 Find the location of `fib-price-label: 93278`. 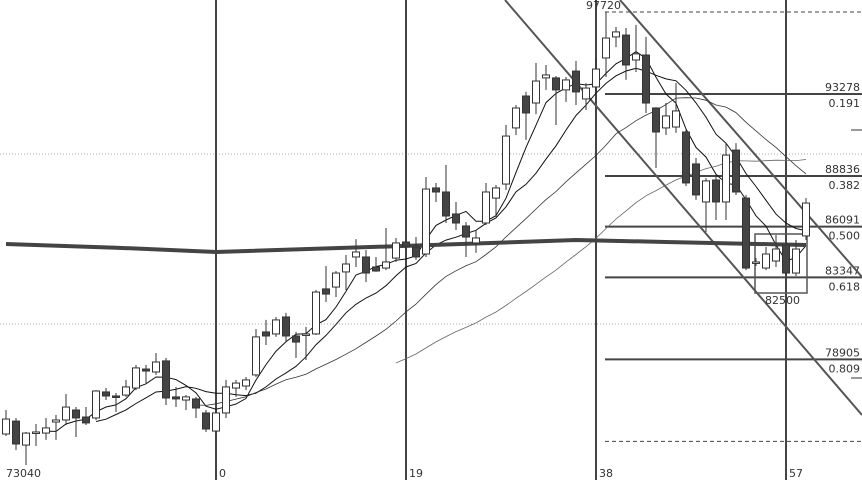

fib-price-label: 93278 is located at coordinates (842, 87).